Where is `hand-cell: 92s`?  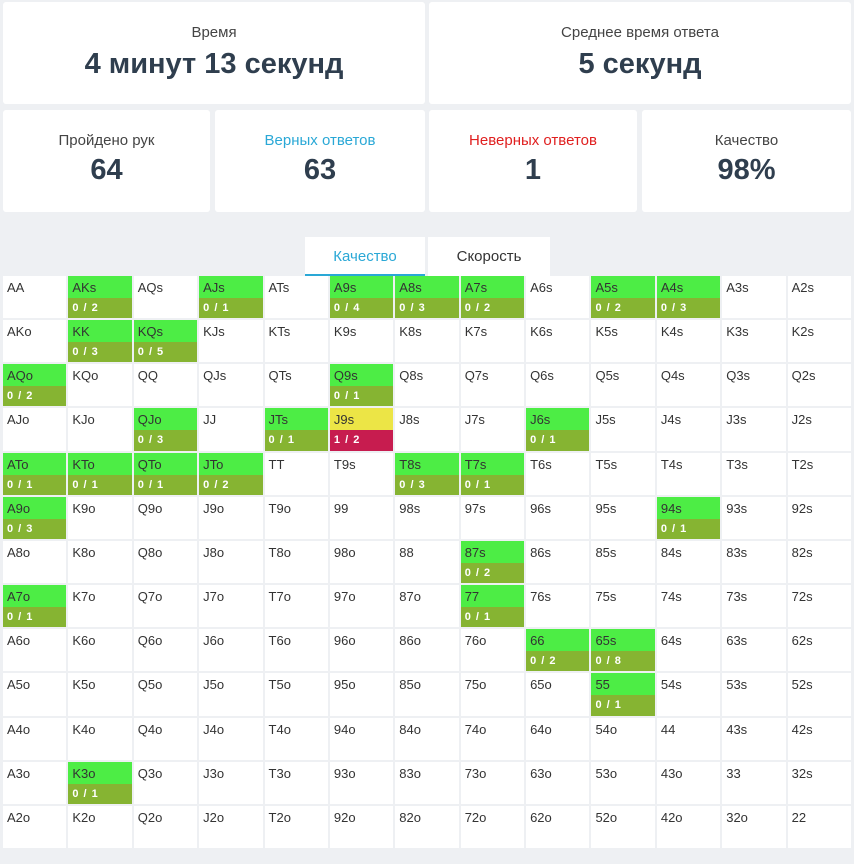
hand-cell: 92s is located at coordinates (819, 517).